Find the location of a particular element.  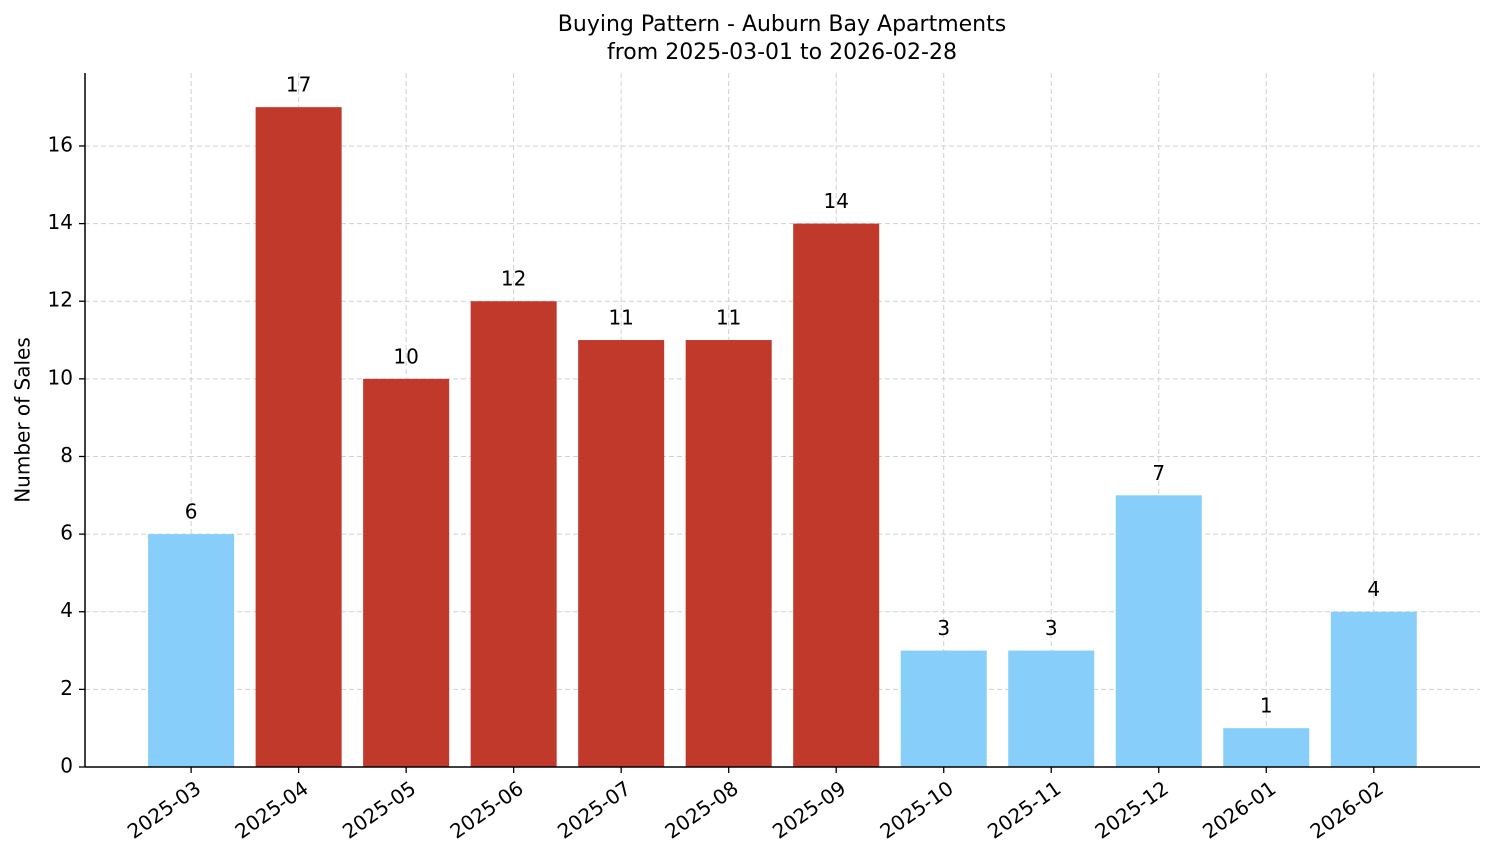

value-label: 6 is located at coordinates (191, 512).